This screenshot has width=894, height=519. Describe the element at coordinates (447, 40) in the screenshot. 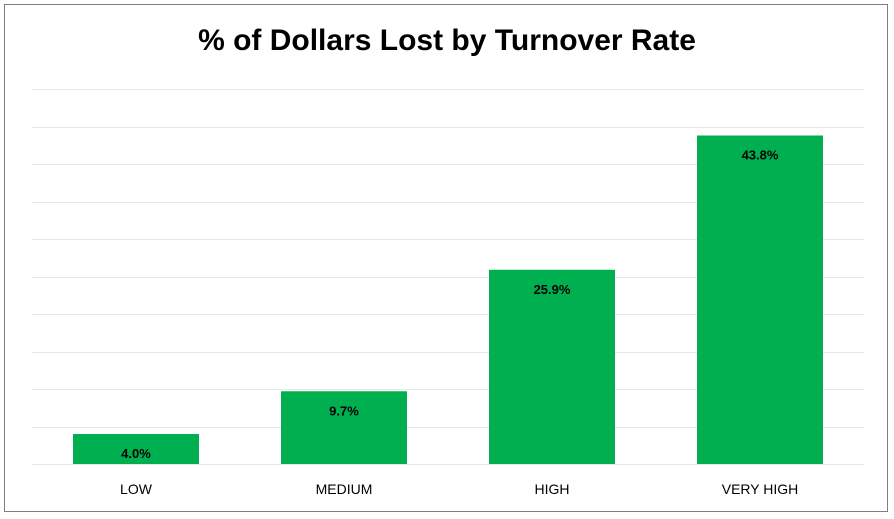

I see `chart-title: % of Dollars Lost by Turnover Rate` at that location.